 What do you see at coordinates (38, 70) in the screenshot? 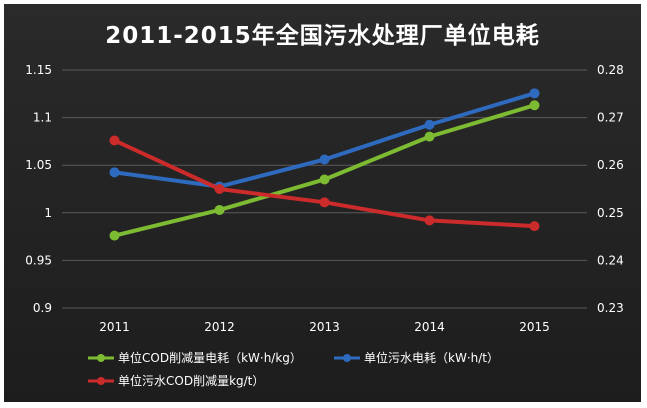
I see `left-tick-label: 1.15` at bounding box center [38, 70].